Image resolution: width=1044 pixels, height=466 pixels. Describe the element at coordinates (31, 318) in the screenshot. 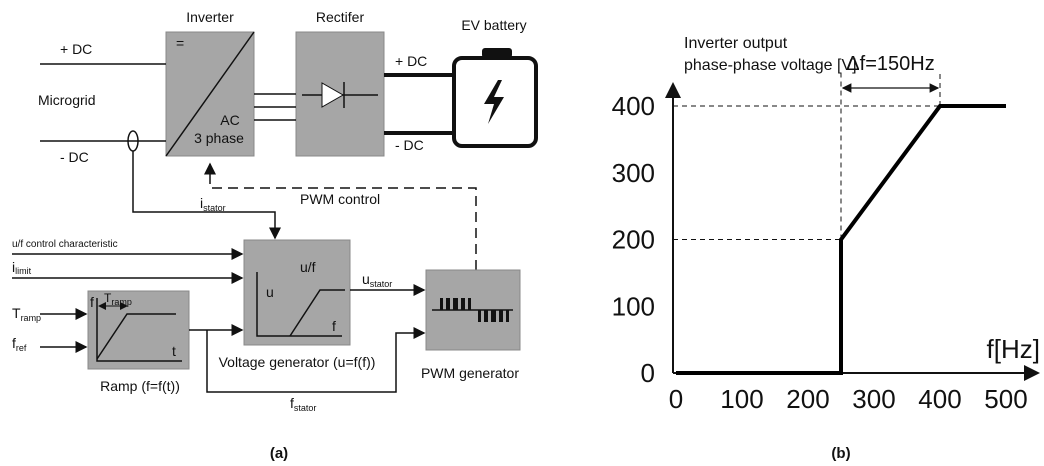

I see `tramp-sub: ramp` at that location.